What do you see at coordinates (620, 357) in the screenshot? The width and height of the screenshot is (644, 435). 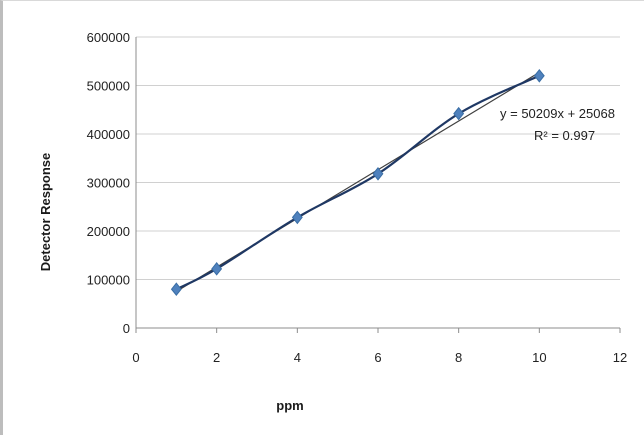 I see `x-tick-label: 12` at bounding box center [620, 357].